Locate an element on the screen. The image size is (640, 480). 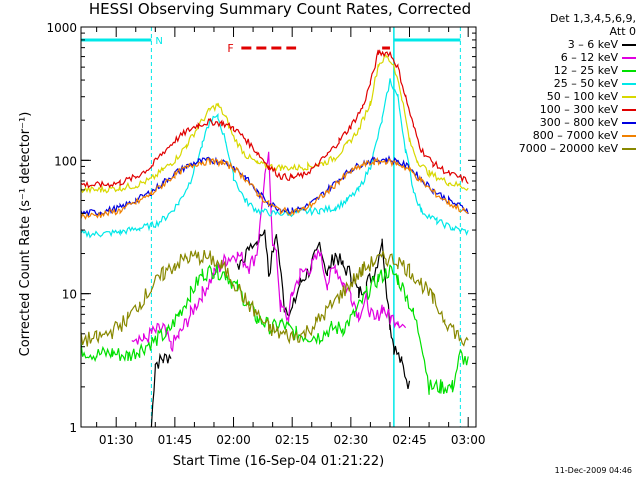
legend-entry: 3 – 6 keV is located at coordinates (555, 44).